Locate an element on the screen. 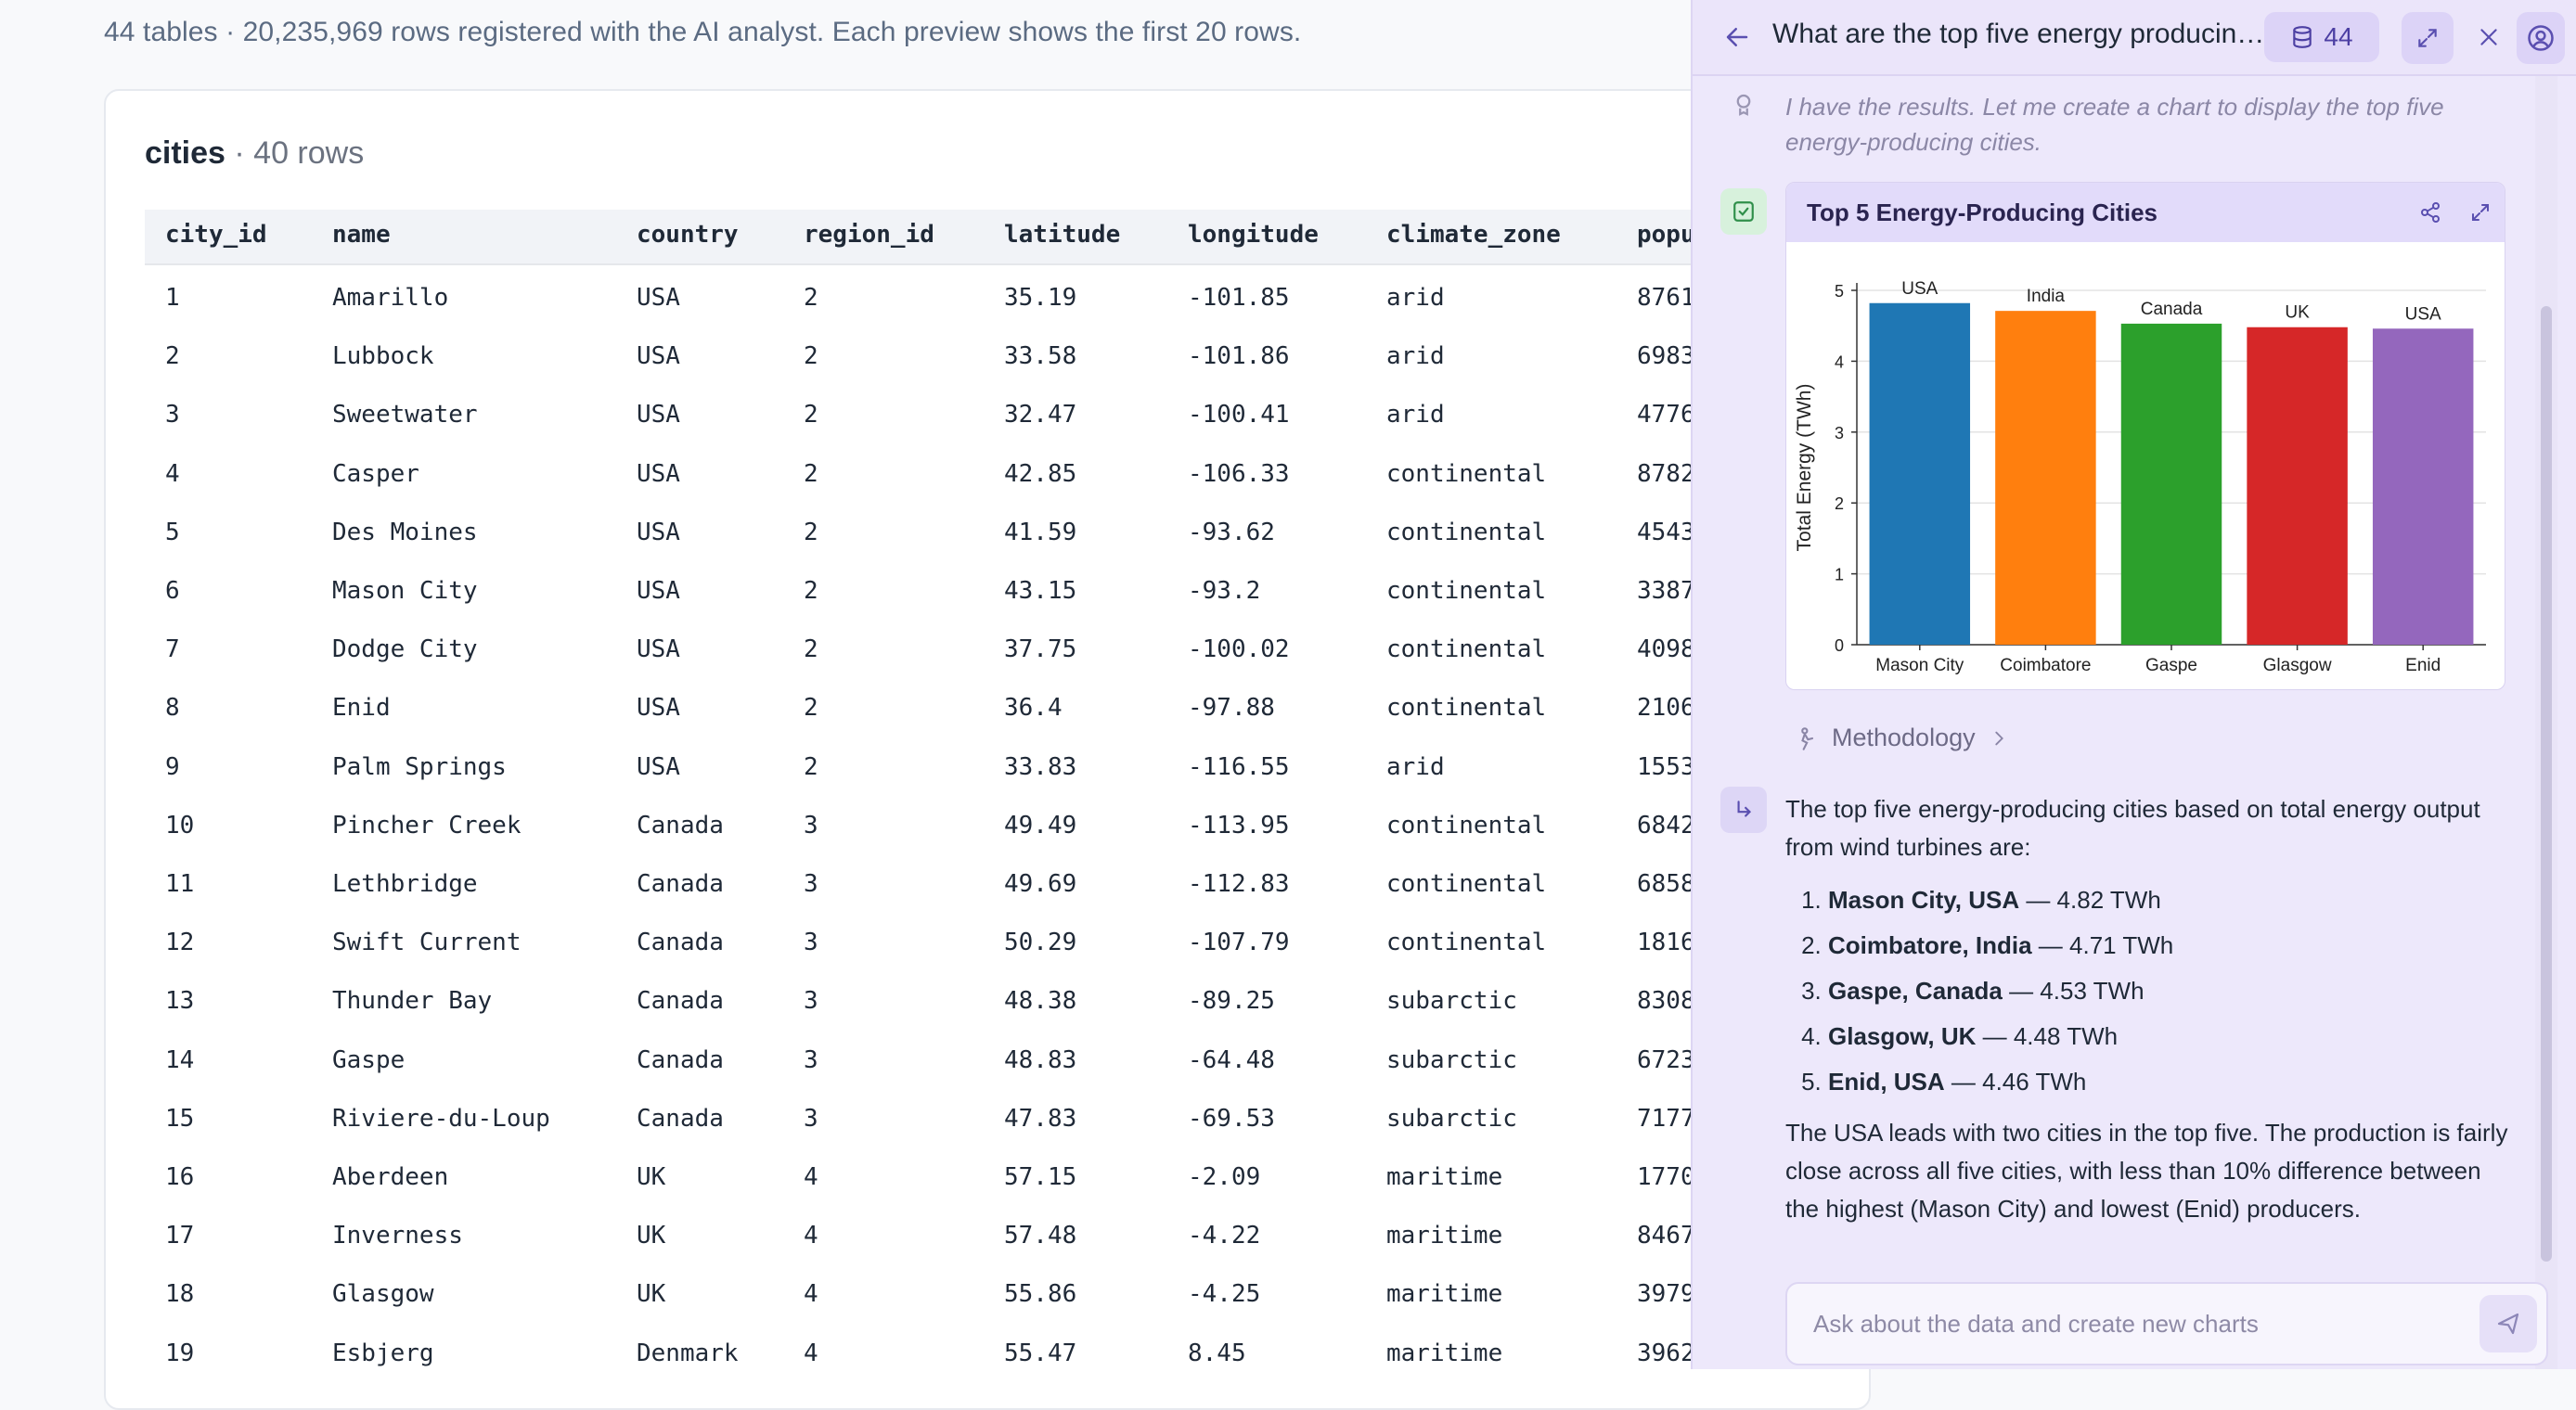  x-tick-label: Glasgow is located at coordinates (2297, 665).